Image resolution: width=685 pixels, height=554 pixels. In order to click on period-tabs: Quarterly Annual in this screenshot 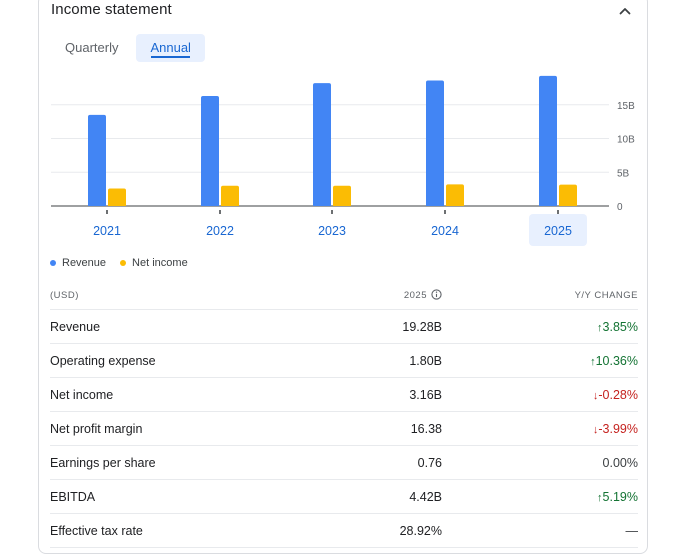, I will do `click(129, 48)`.